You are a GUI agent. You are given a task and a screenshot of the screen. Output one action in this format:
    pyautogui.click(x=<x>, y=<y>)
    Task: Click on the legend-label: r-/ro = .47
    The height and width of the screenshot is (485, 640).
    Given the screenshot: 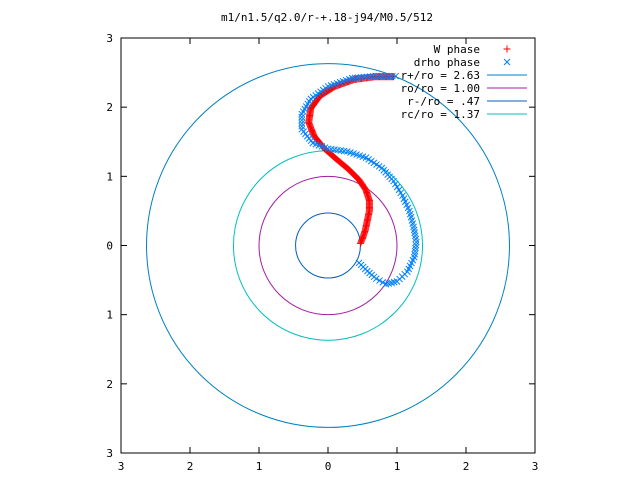 What is the action you would take?
    pyautogui.click(x=443, y=101)
    